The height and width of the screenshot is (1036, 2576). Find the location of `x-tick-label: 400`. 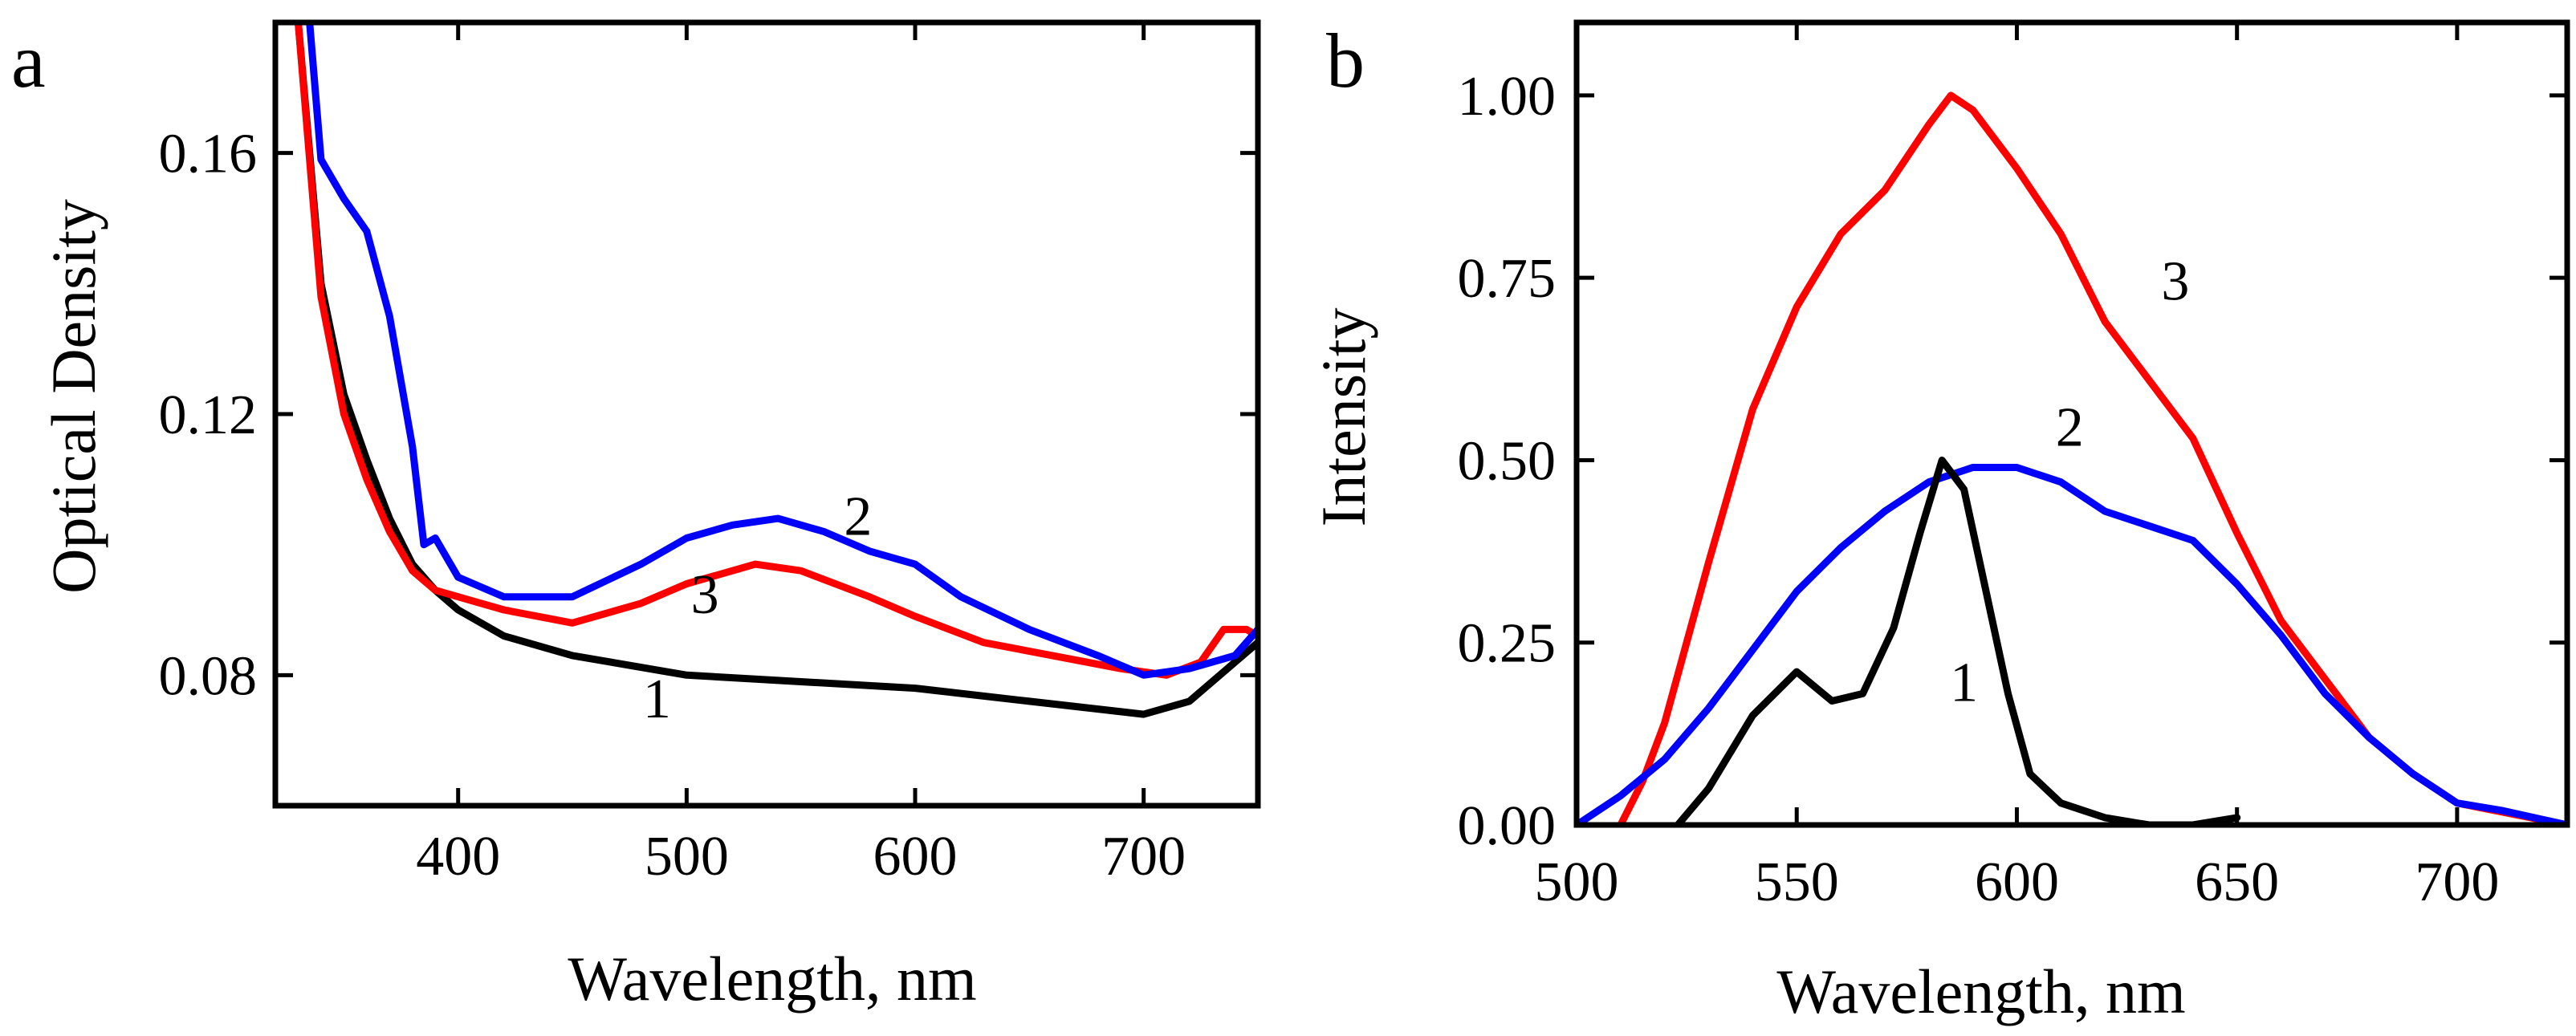

x-tick-label: 400 is located at coordinates (458, 857).